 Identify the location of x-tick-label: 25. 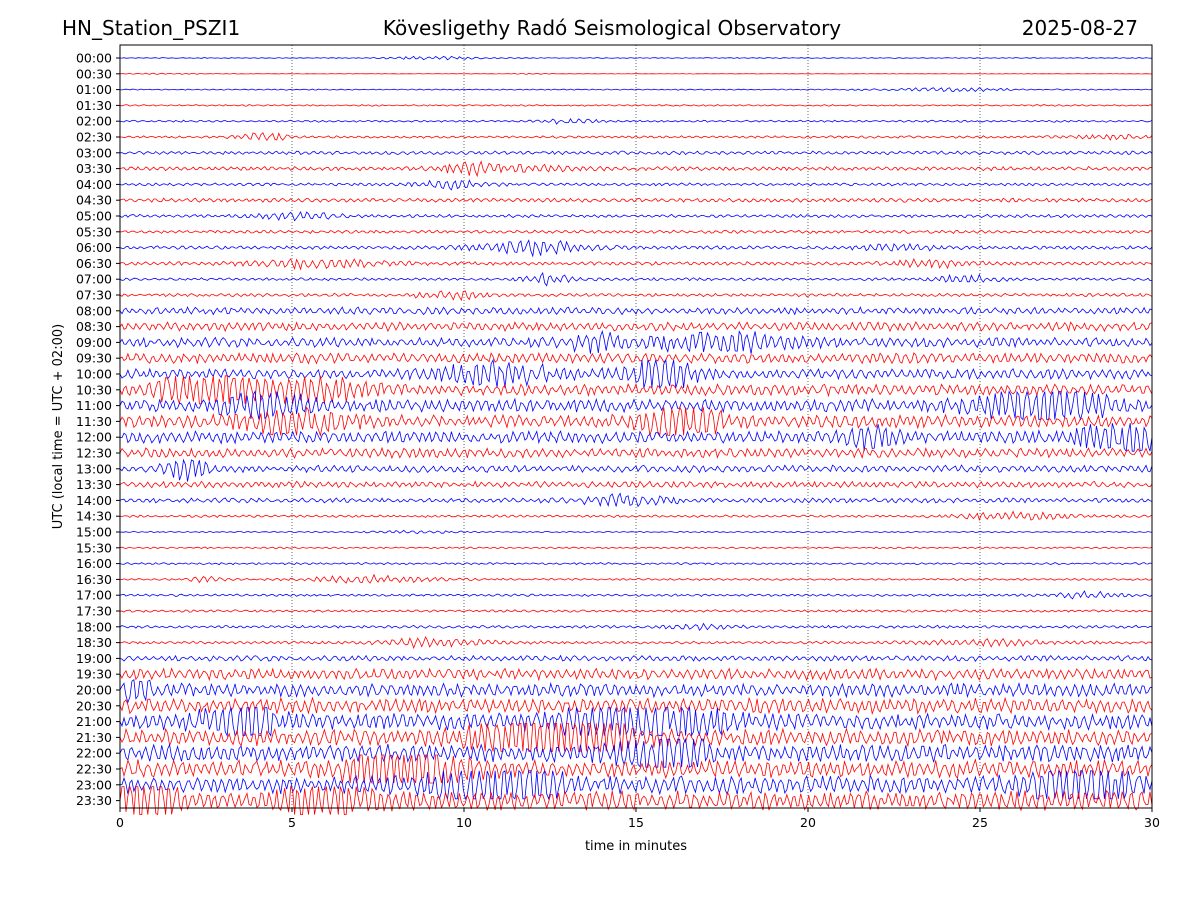
(980, 822).